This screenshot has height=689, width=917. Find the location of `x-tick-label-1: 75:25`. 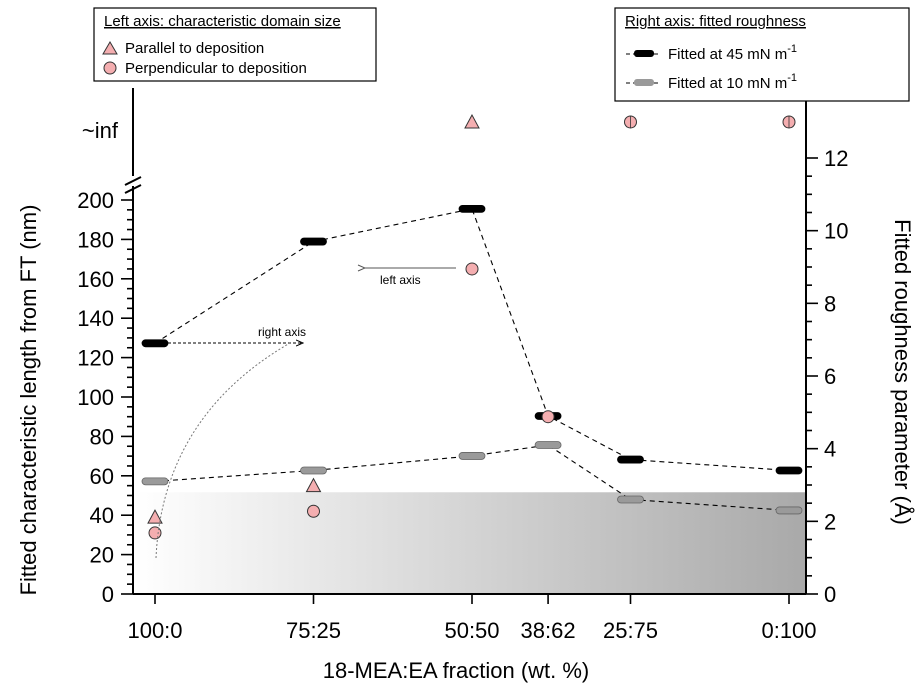

x-tick-label-1: 75:25 is located at coordinates (313, 630).